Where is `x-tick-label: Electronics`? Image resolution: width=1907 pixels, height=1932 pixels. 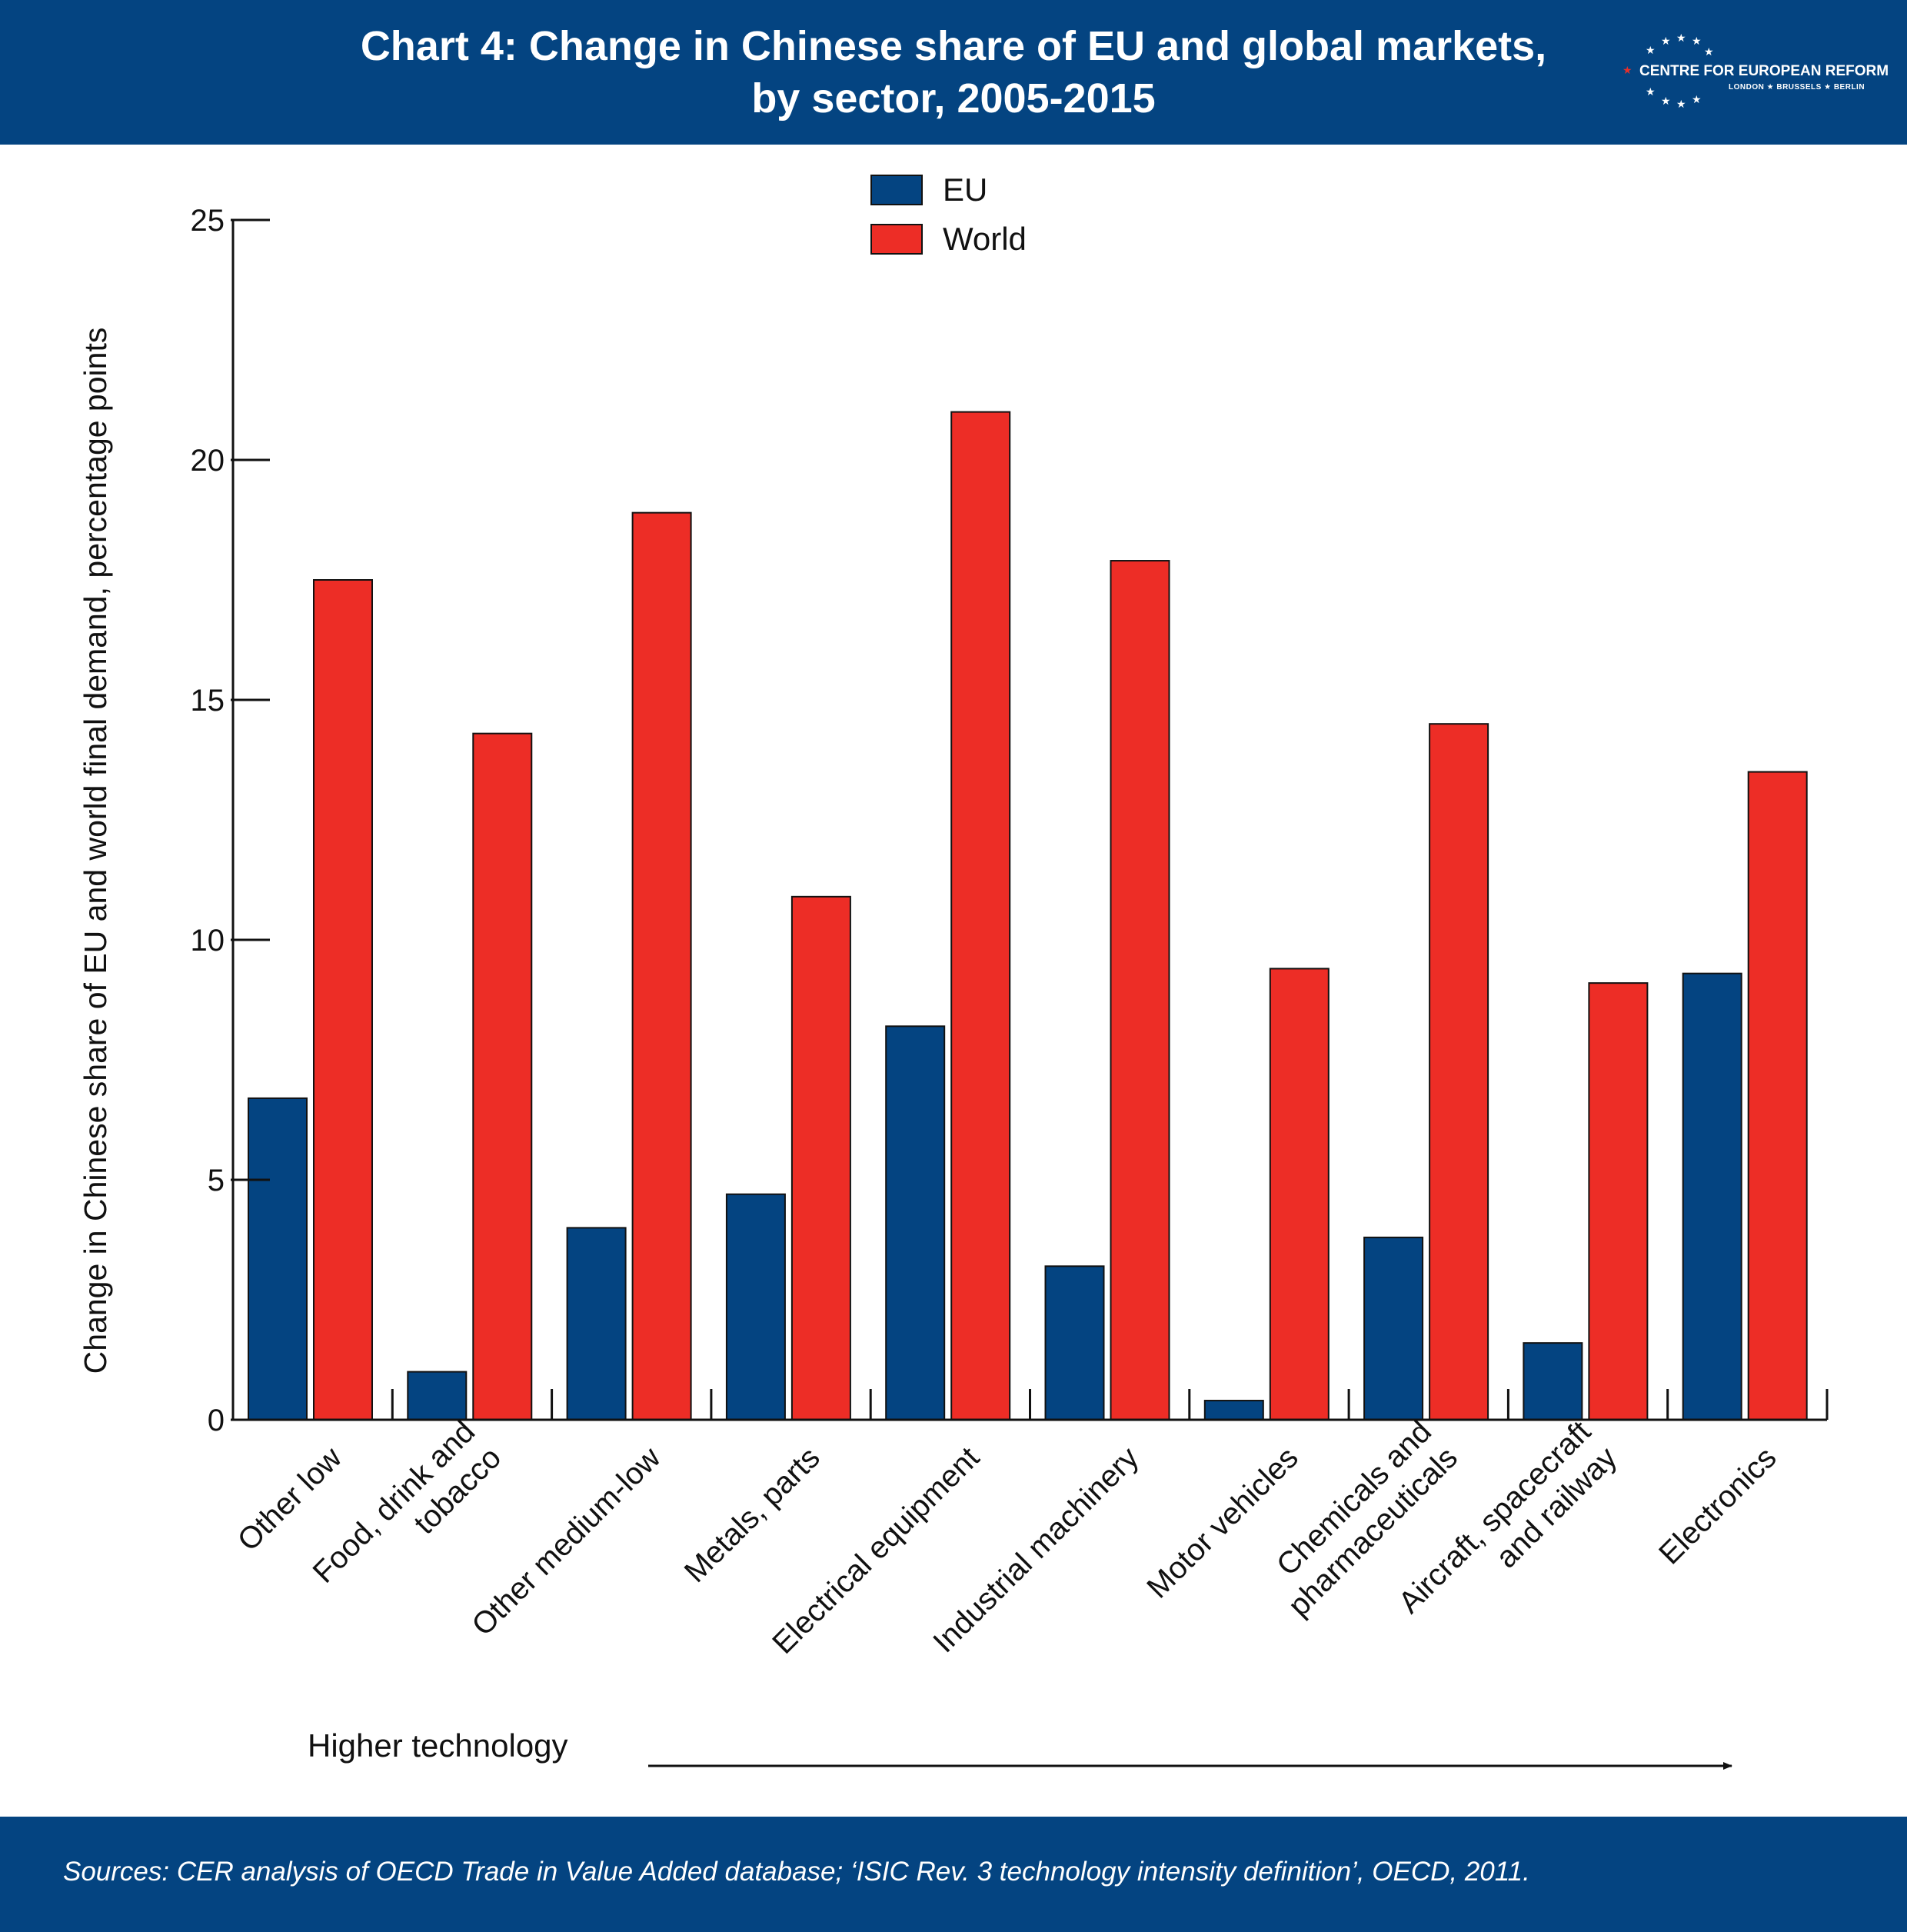
x-tick-label: Electronics is located at coordinates (1717, 1506).